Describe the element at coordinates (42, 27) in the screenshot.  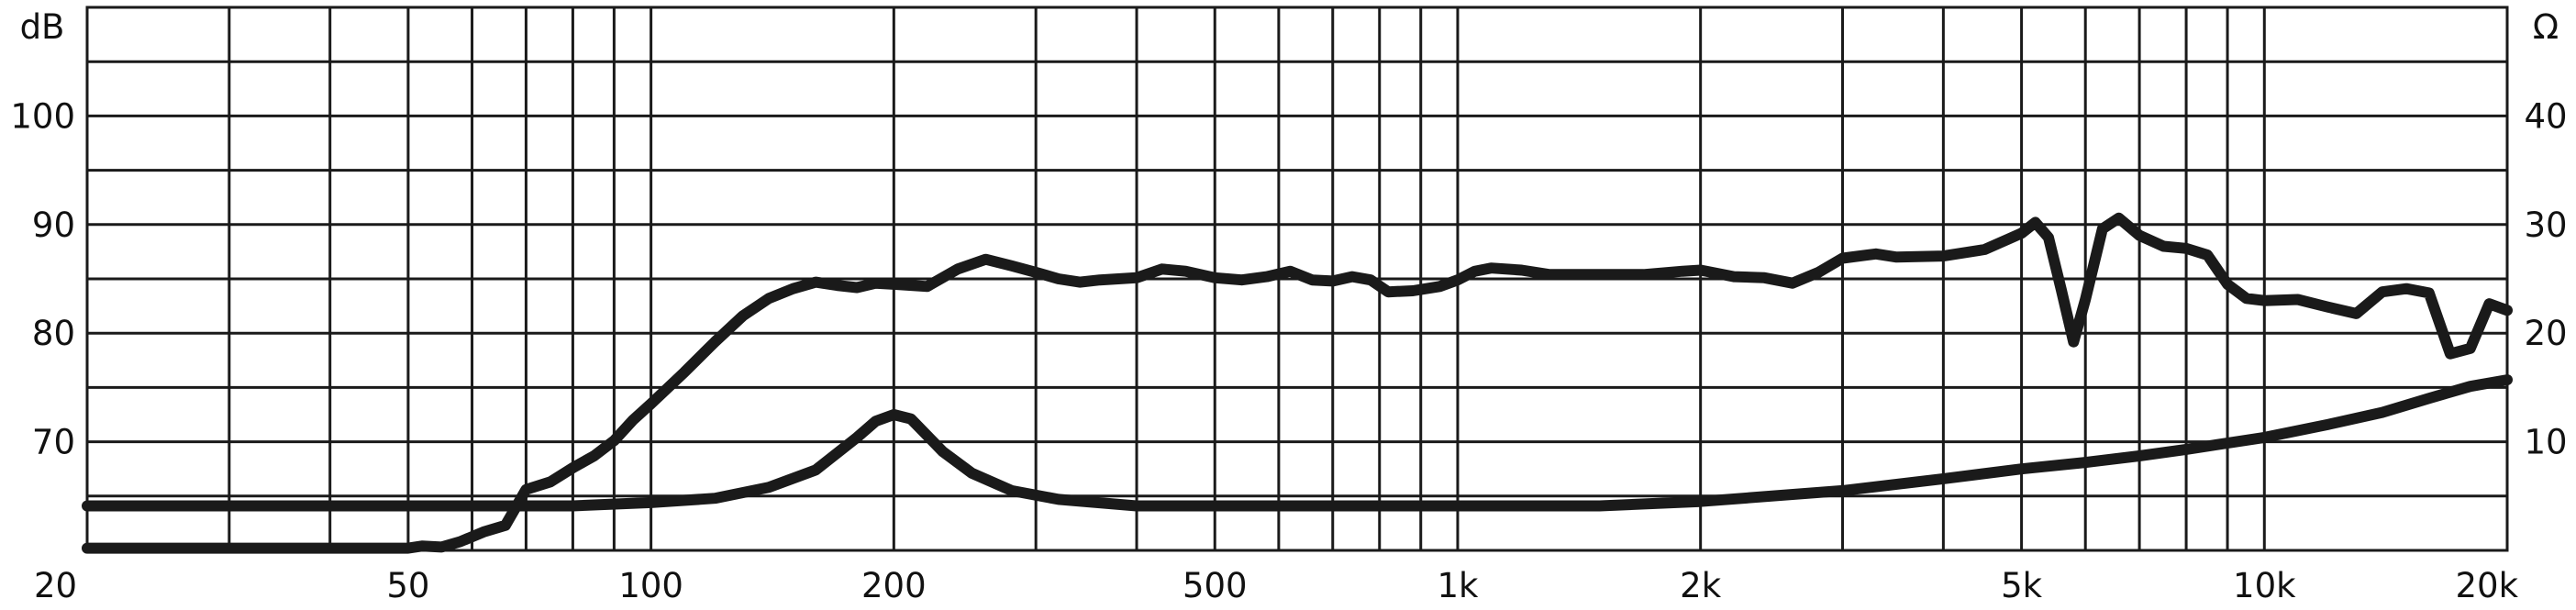
I see `left-axis-unit: dB` at that location.